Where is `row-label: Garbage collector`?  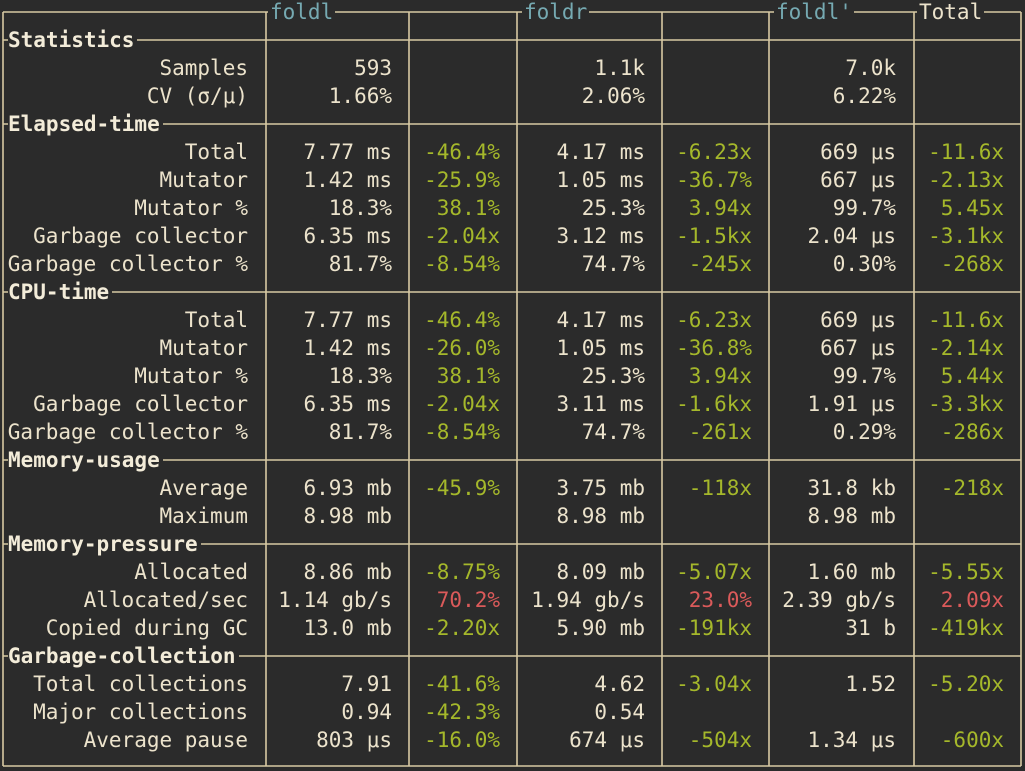 row-label: Garbage collector is located at coordinates (140, 404).